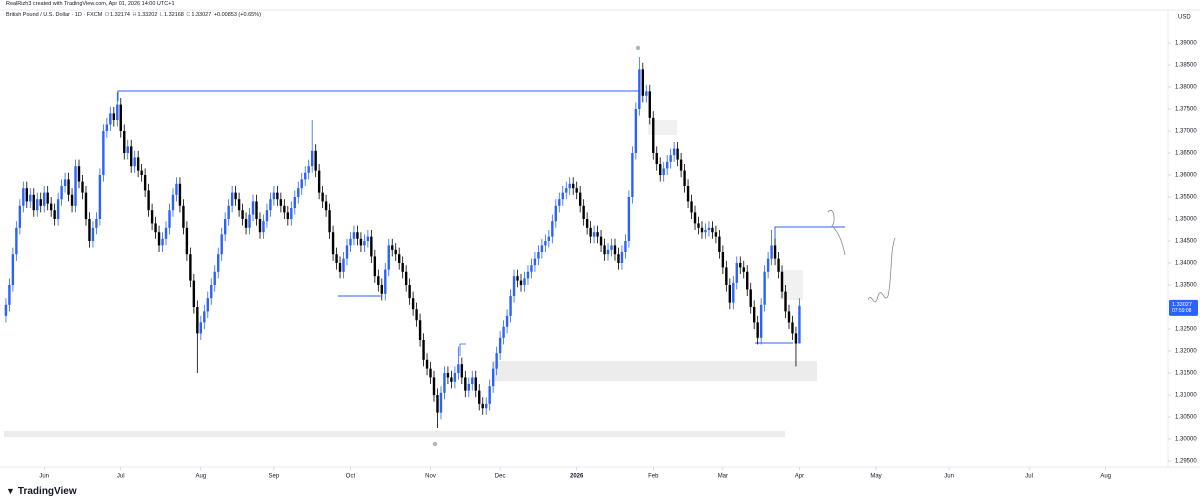 The image size is (1200, 504). I want to click on y-tick-label: 1.30500, so click(1186, 418).